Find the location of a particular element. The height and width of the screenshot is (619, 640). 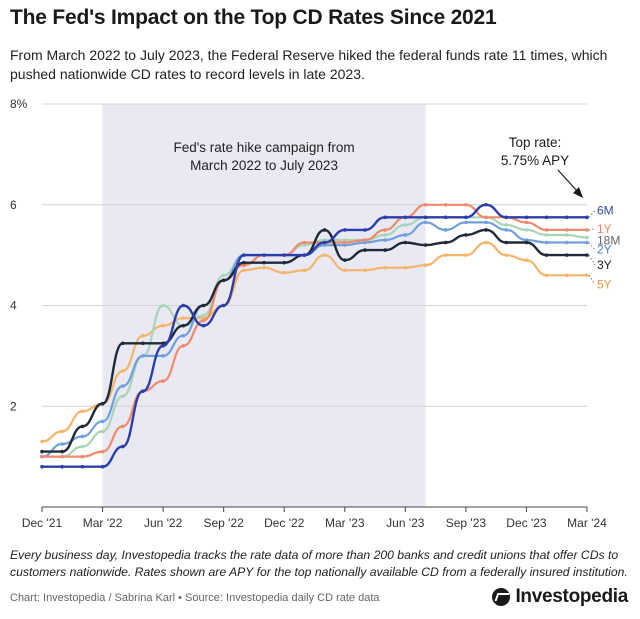

investopedia-logo: Investopedia is located at coordinates (560, 597).